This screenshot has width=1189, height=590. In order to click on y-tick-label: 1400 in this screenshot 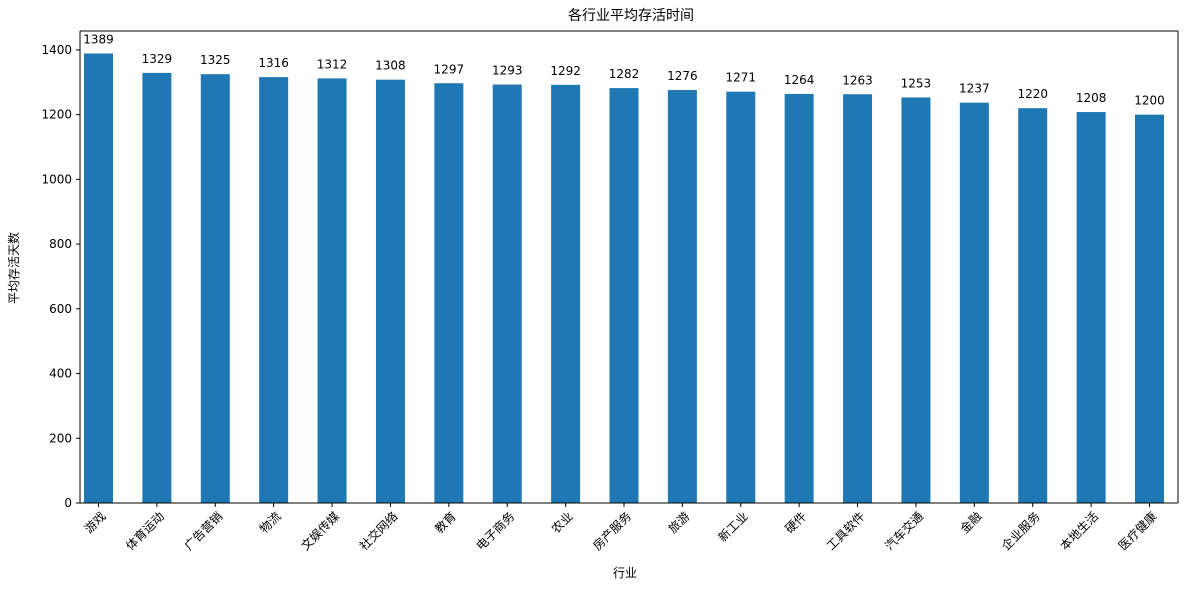, I will do `click(56, 50)`.